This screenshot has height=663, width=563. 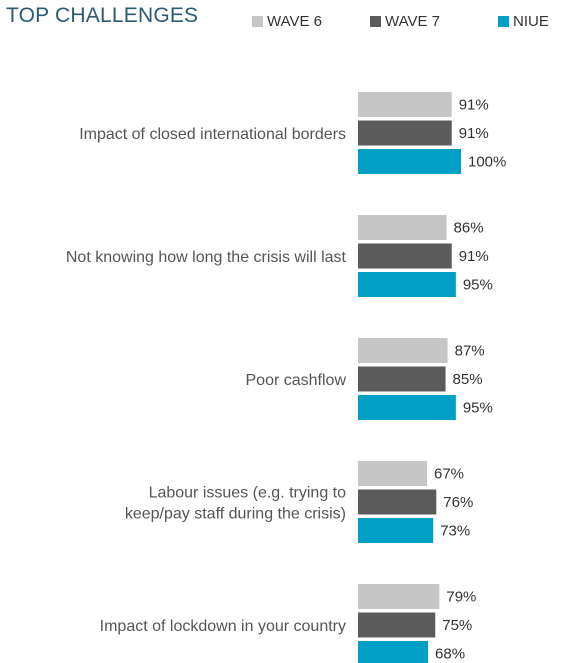 What do you see at coordinates (295, 21) in the screenshot?
I see `legend-label-wave-6: WAVE 6` at bounding box center [295, 21].